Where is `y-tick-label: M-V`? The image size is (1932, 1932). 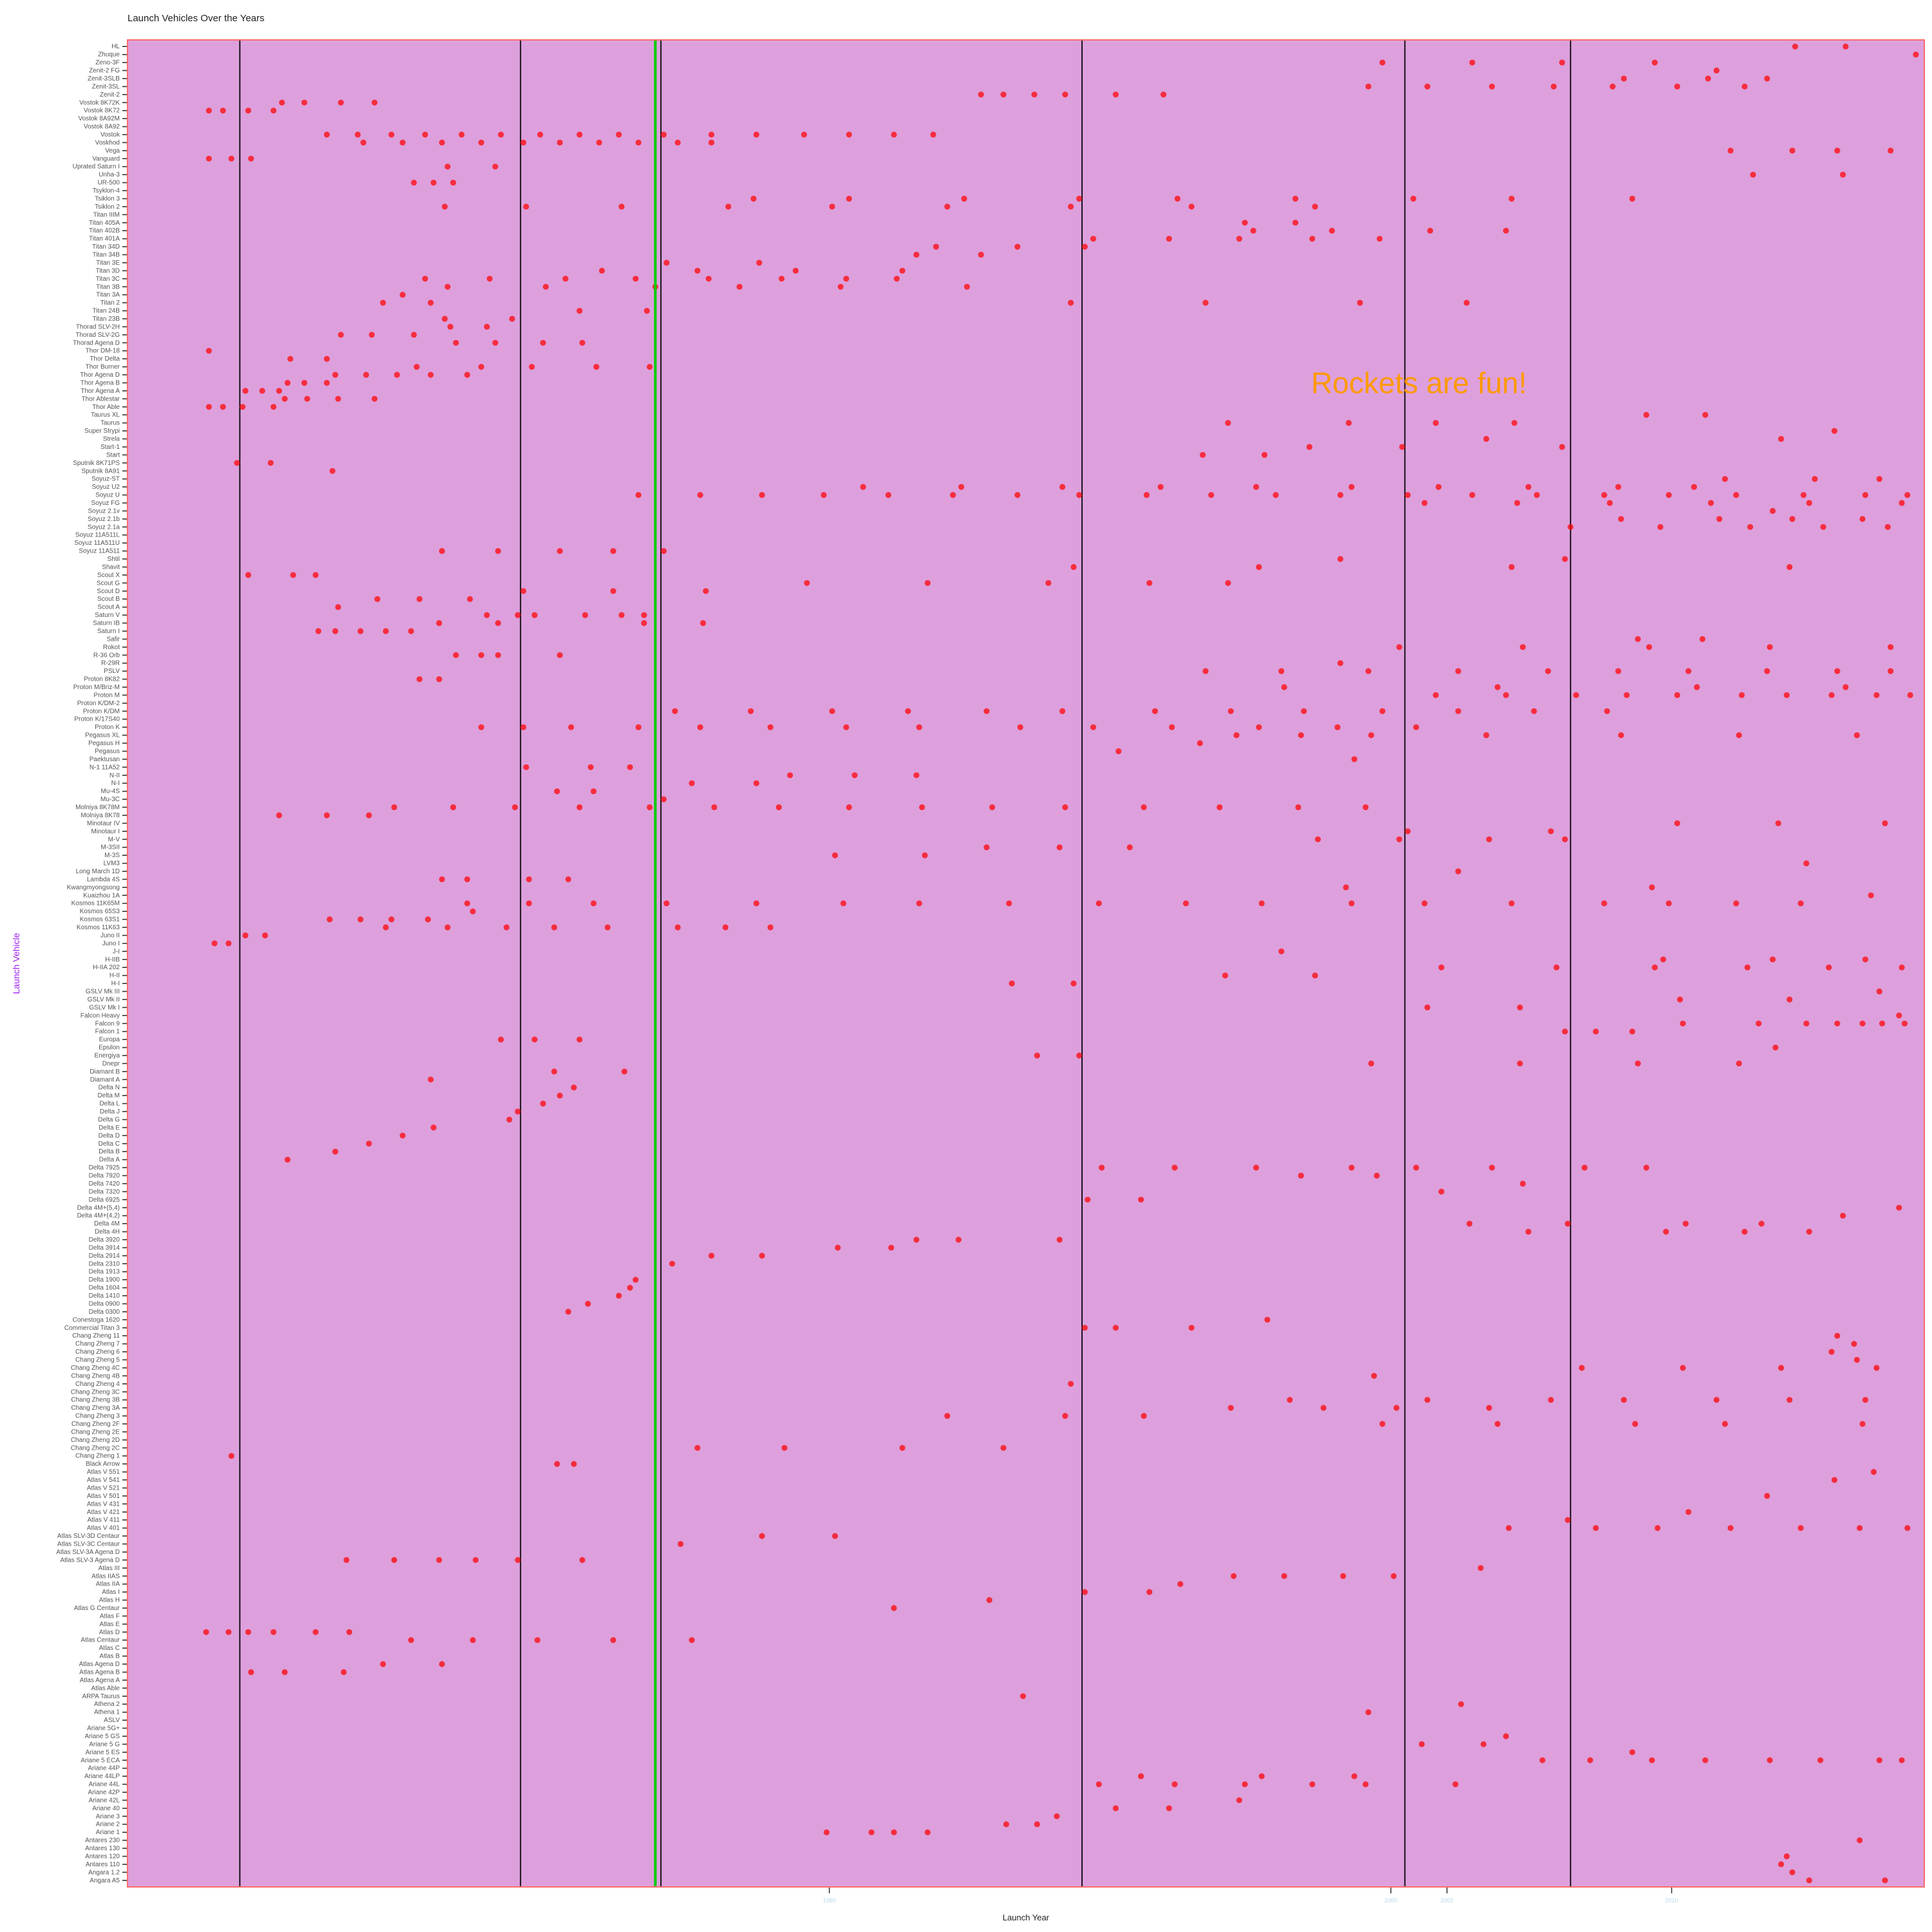
y-tick-label: M-V is located at coordinates (114, 840).